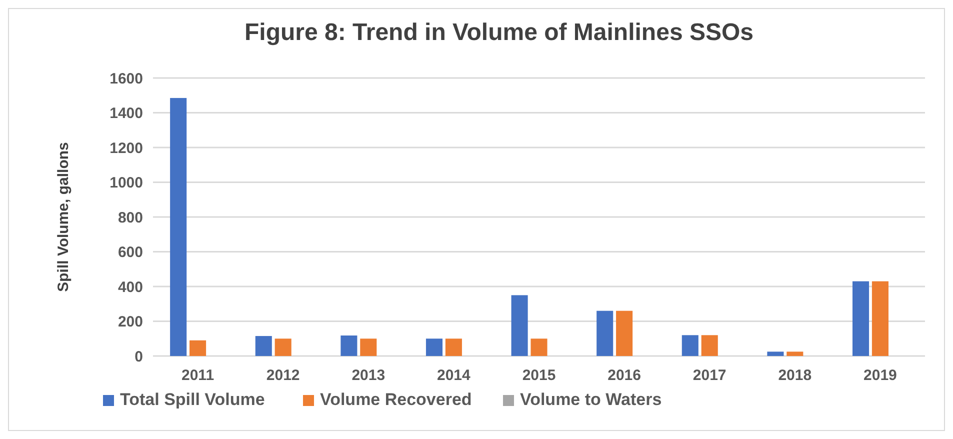  Describe the element at coordinates (396, 399) in the screenshot. I see `legend-label: Volume Recovered` at that location.